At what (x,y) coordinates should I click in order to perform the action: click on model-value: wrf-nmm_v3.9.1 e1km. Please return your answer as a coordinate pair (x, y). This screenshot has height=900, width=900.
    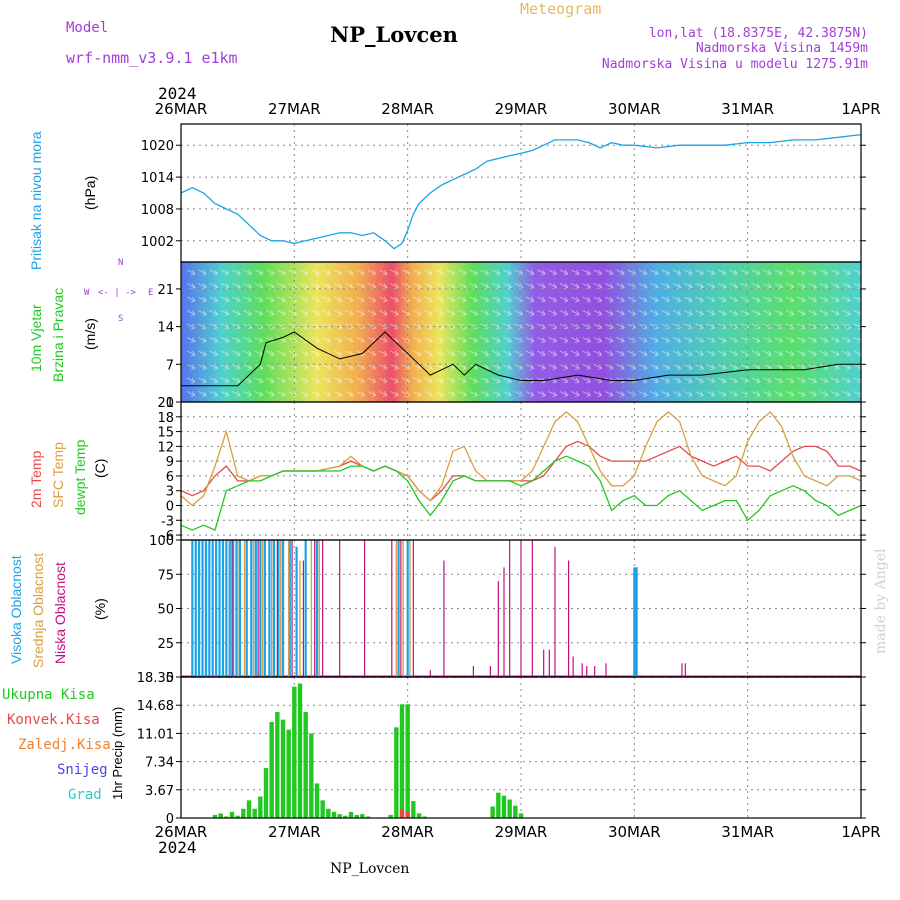
    Looking at the image, I should click on (152, 58).